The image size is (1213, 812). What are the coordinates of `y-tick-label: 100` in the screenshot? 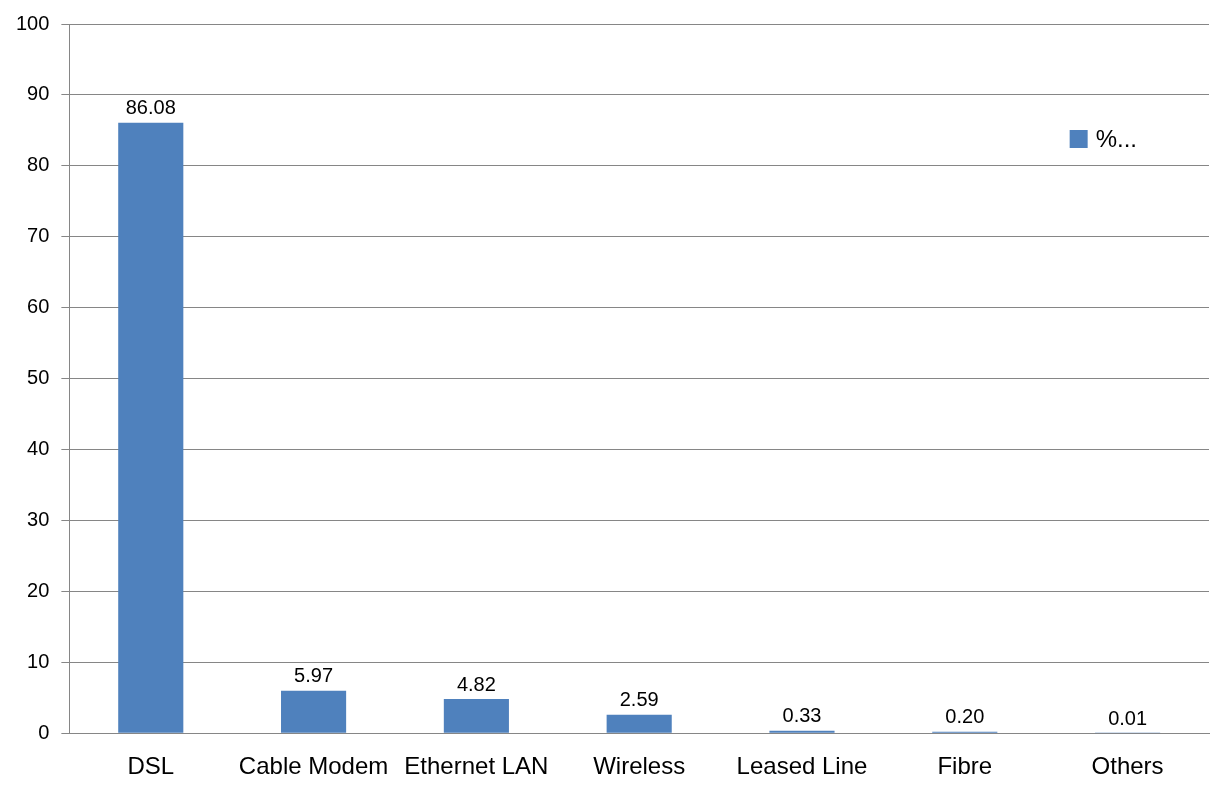 It's located at (32, 22).